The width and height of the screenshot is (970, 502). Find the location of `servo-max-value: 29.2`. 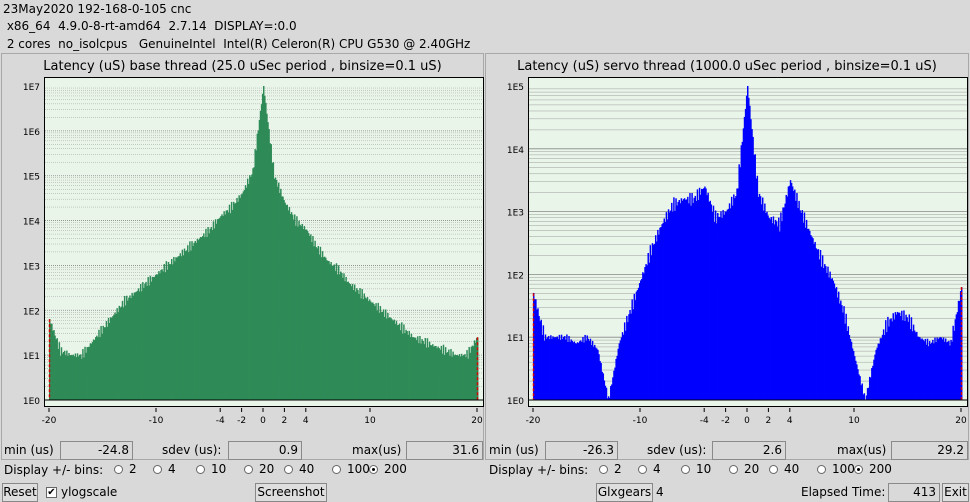

servo-max-value: 29.2 is located at coordinates (929, 450).